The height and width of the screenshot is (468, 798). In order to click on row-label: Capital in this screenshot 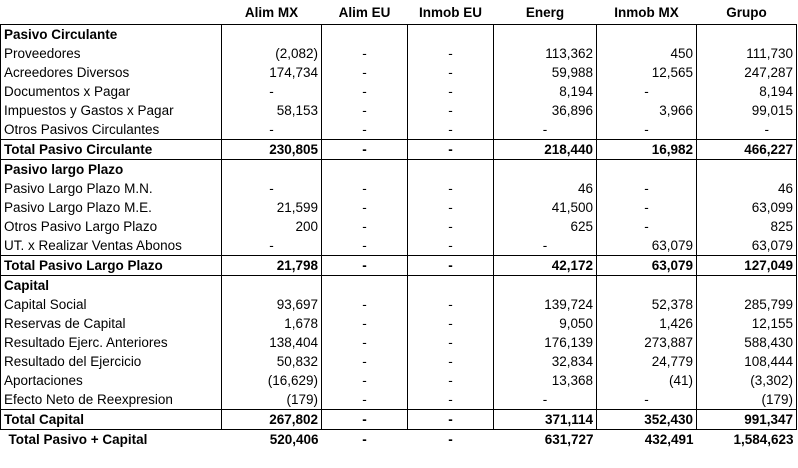, I will do `click(111, 285)`.